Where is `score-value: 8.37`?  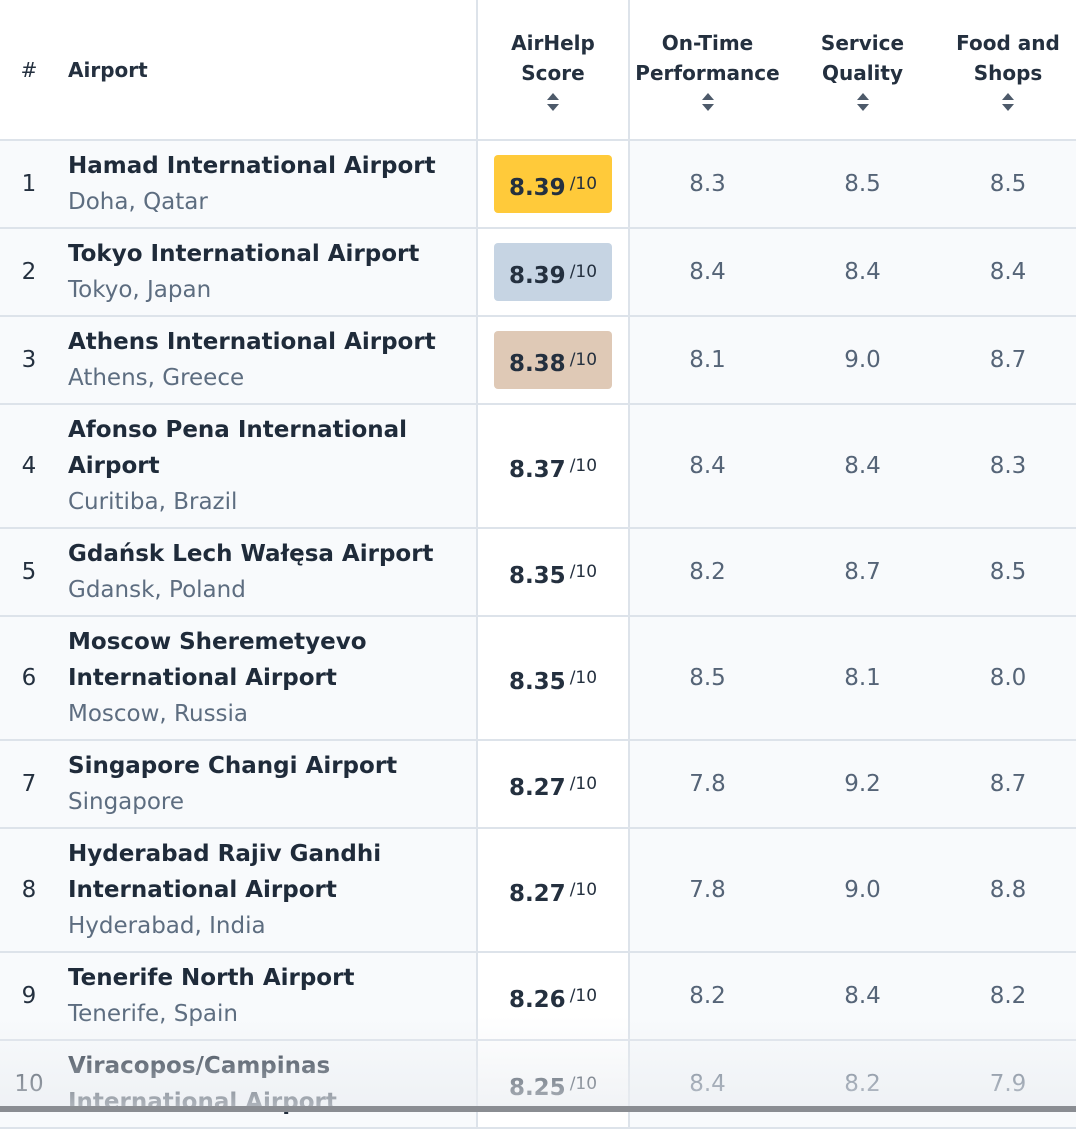 score-value: 8.37 is located at coordinates (537, 470).